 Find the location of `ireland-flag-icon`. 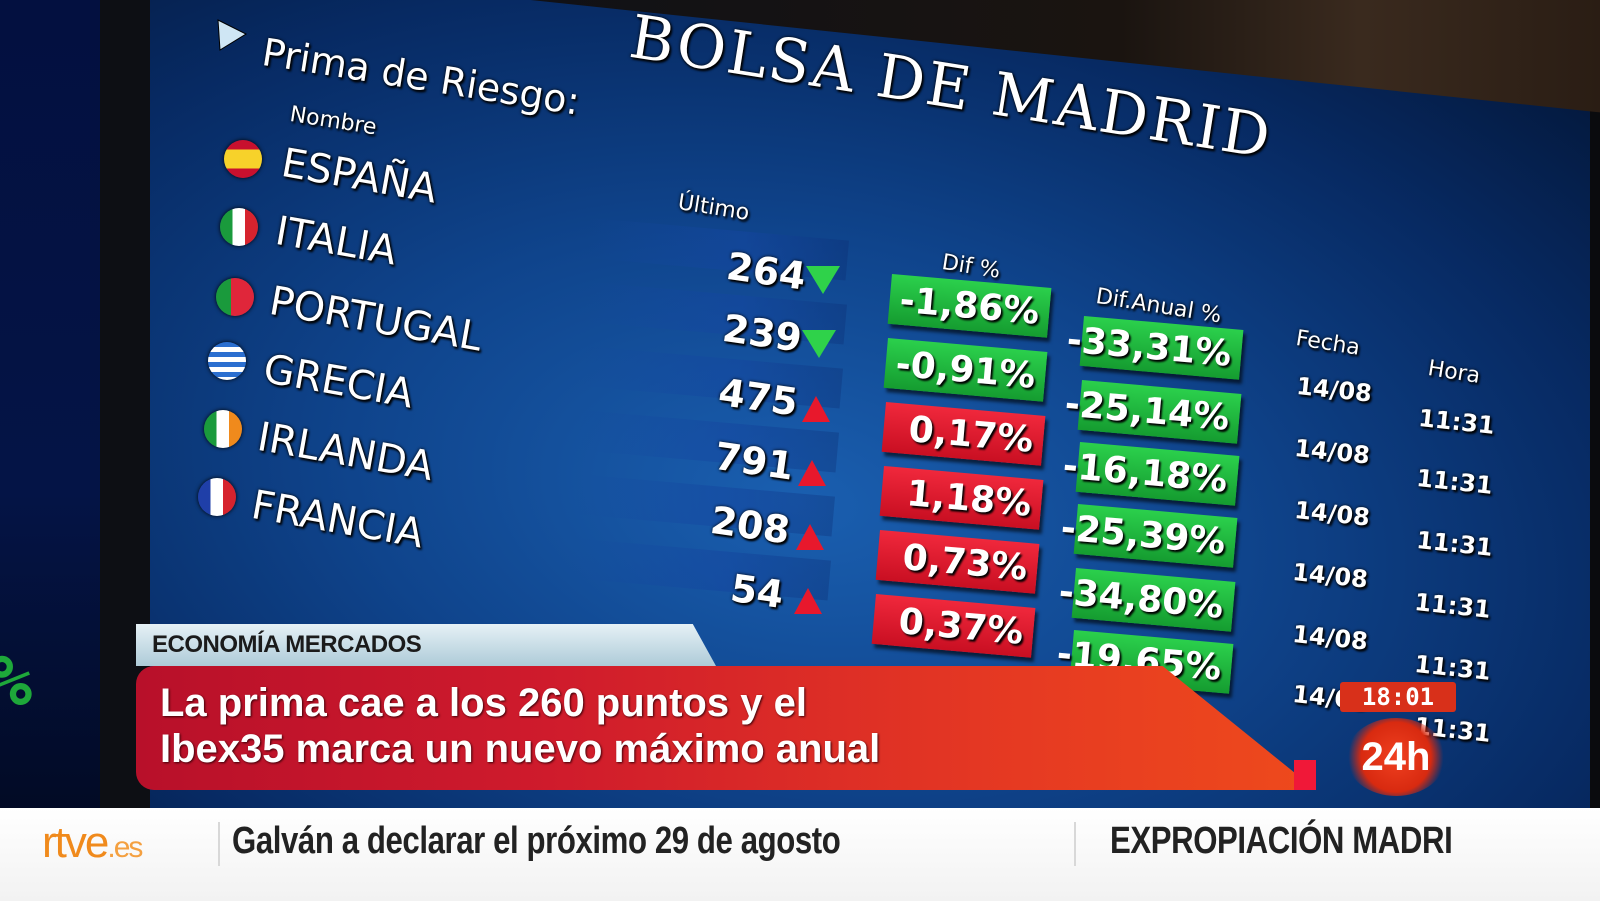

ireland-flag-icon is located at coordinates (223, 429).